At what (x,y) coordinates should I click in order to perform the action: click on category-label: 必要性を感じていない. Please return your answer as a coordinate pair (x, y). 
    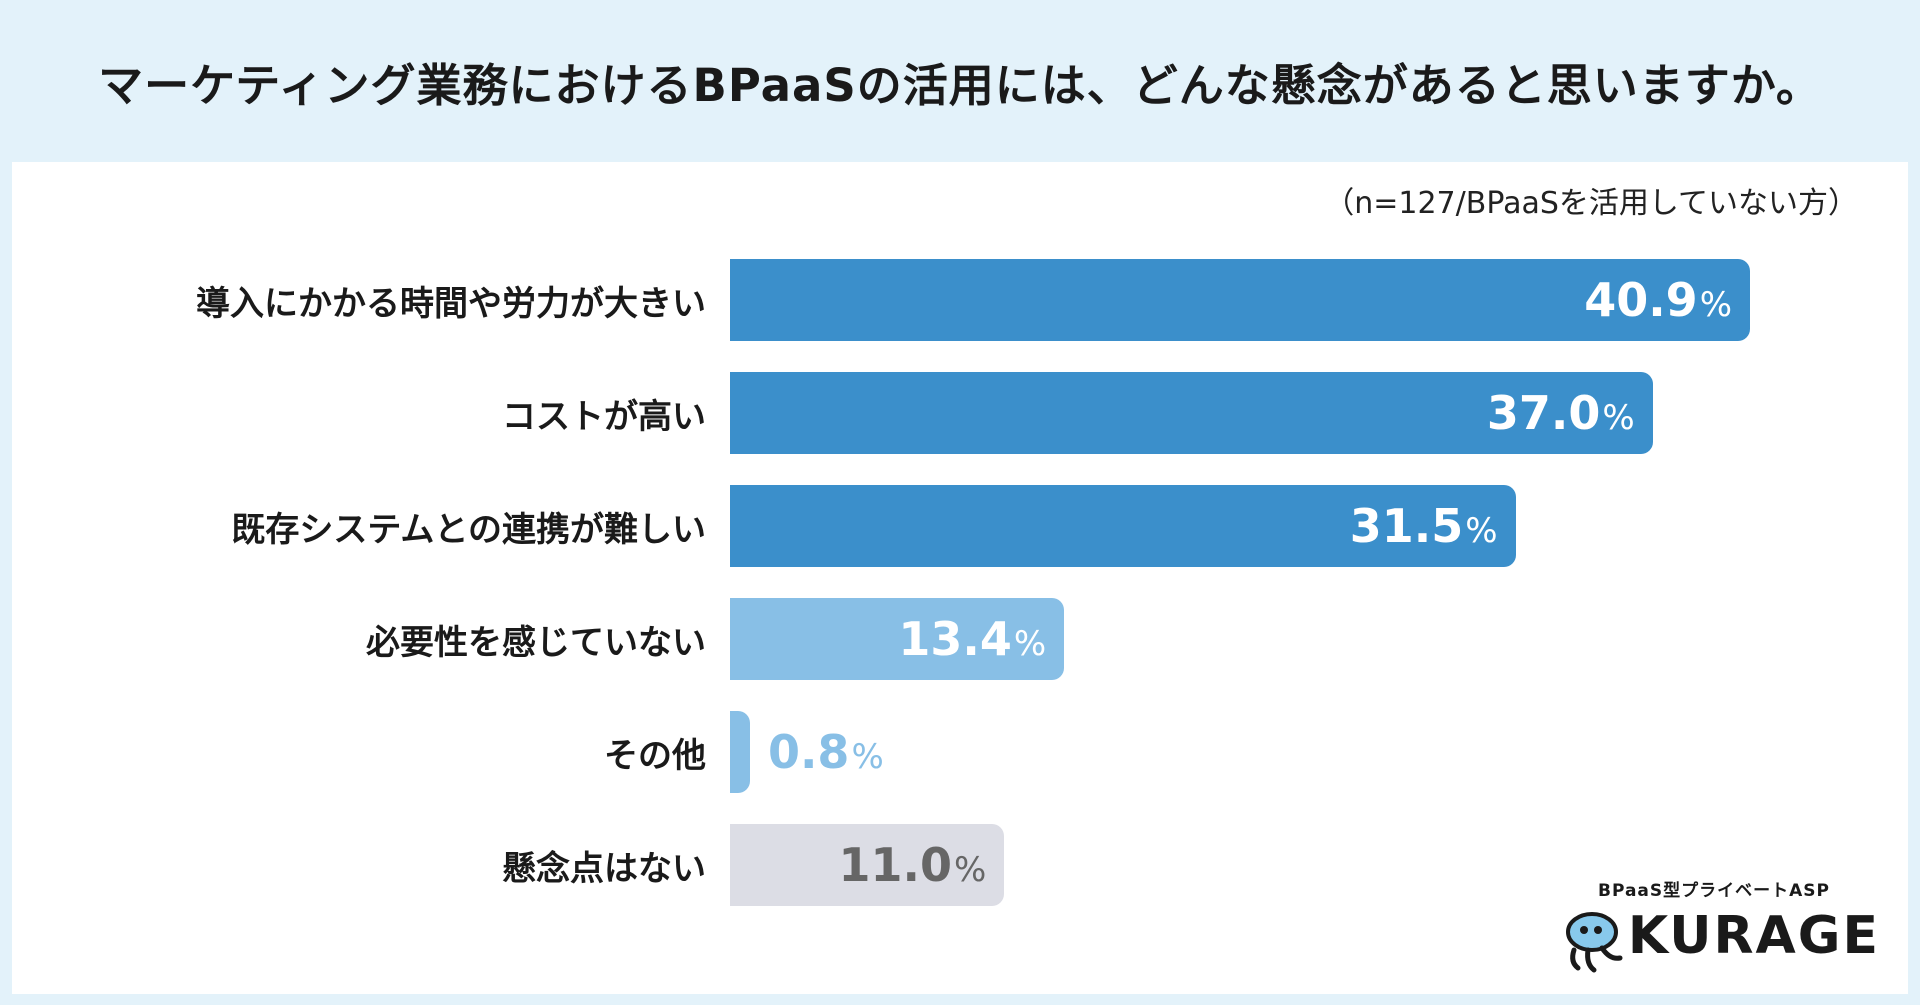
    Looking at the image, I should click on (536, 642).